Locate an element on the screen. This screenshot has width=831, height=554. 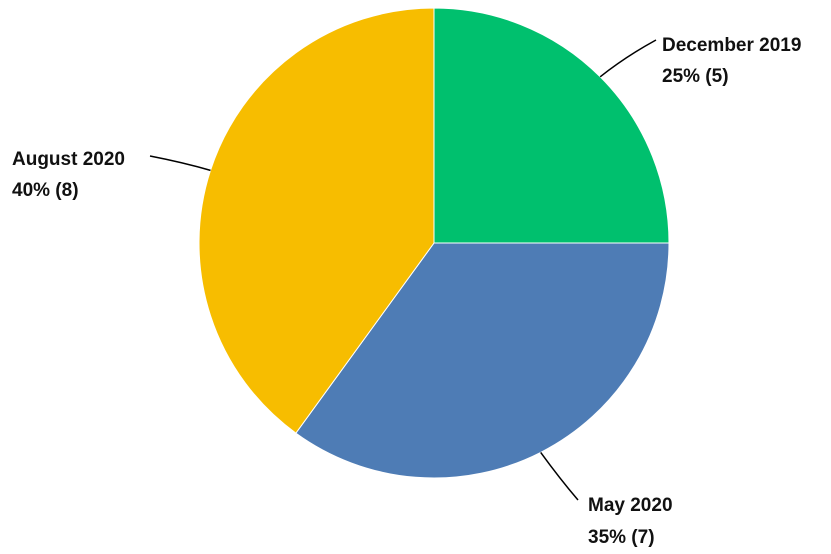
label-december-2019: December 2019 25% (5) is located at coordinates (731, 61).